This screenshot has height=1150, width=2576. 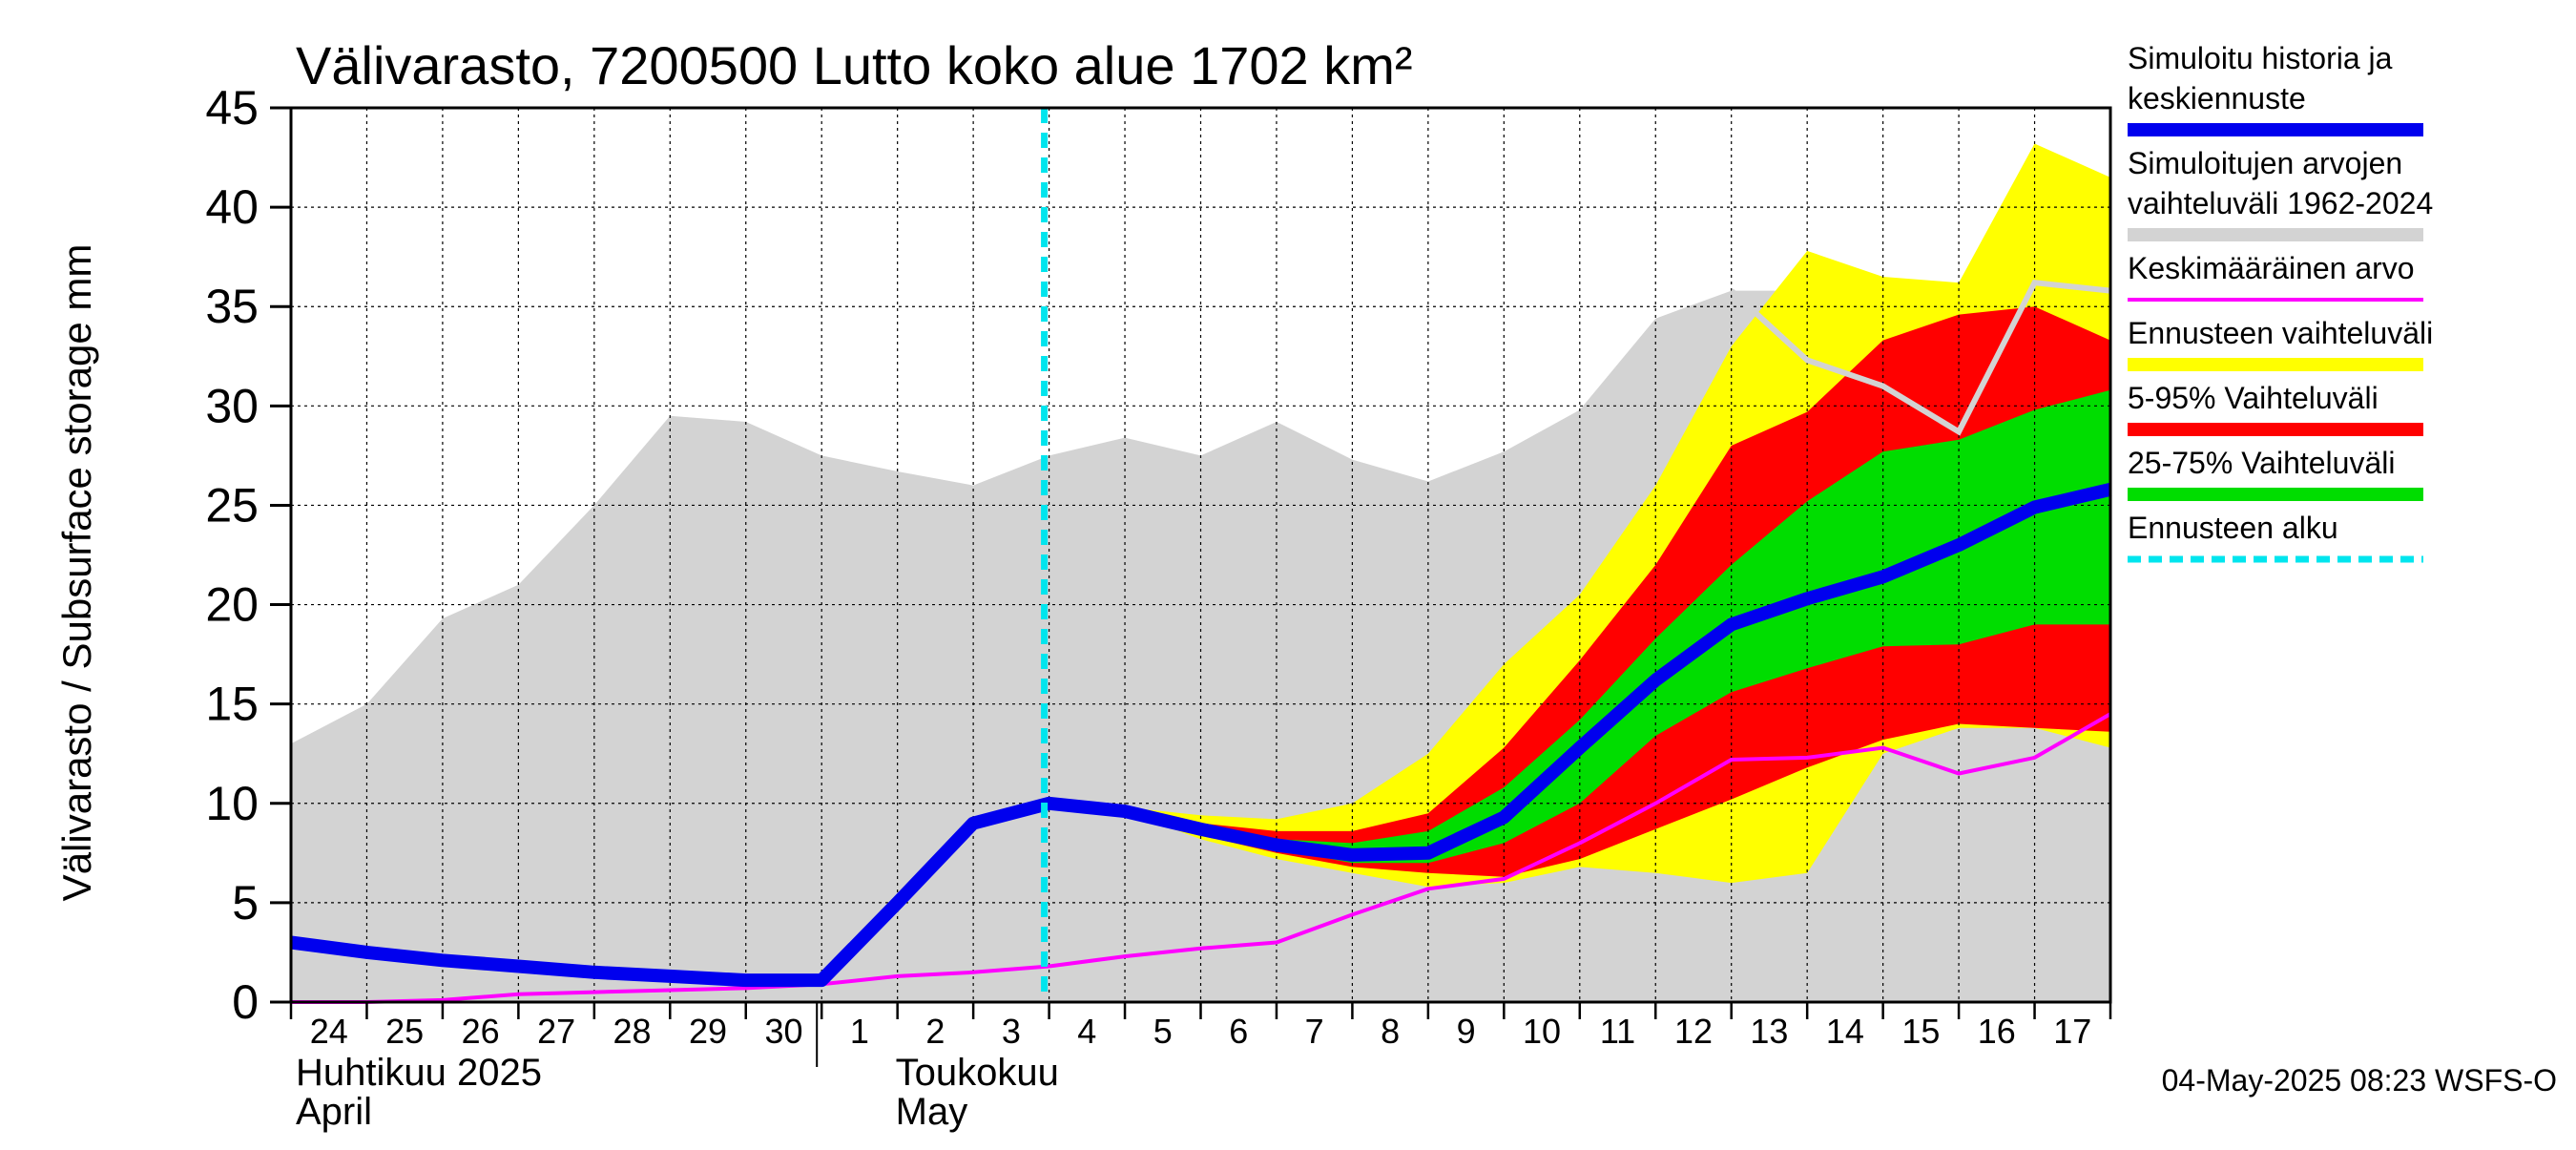 I want to click on legend-label: Ennusteen alku, so click(x=2233, y=528).